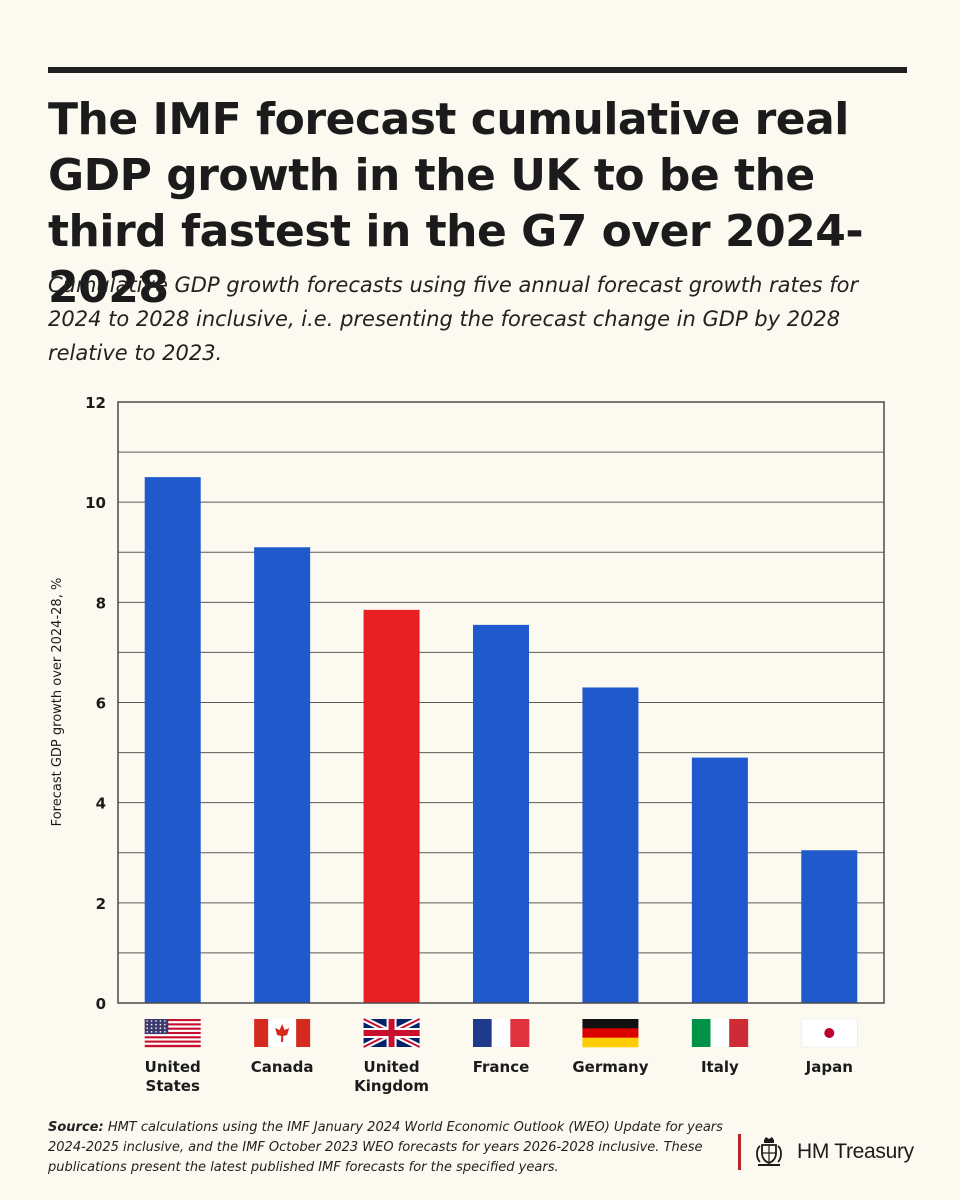 The height and width of the screenshot is (1200, 960). What do you see at coordinates (720, 1033) in the screenshot?
I see `italy-flag-icon` at bounding box center [720, 1033].